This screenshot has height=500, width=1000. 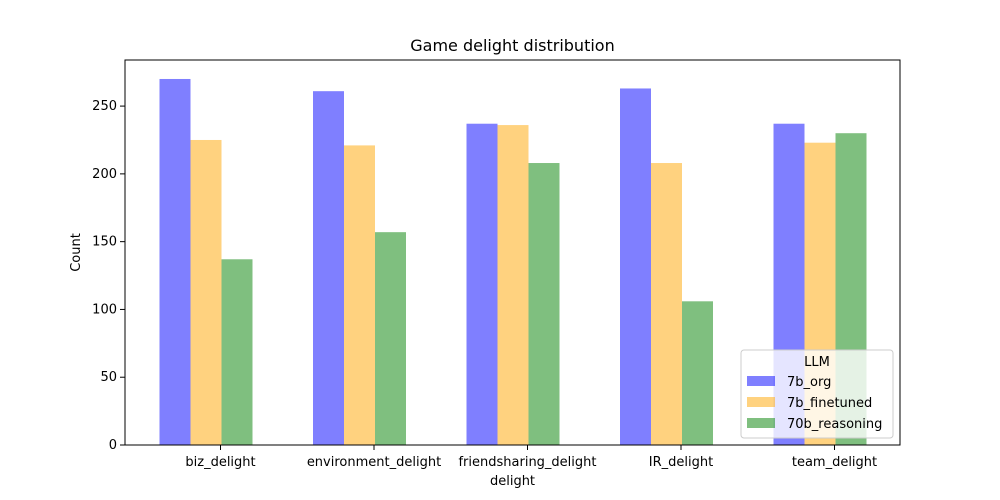 I want to click on y-tick-label: 250, so click(x=104, y=106).